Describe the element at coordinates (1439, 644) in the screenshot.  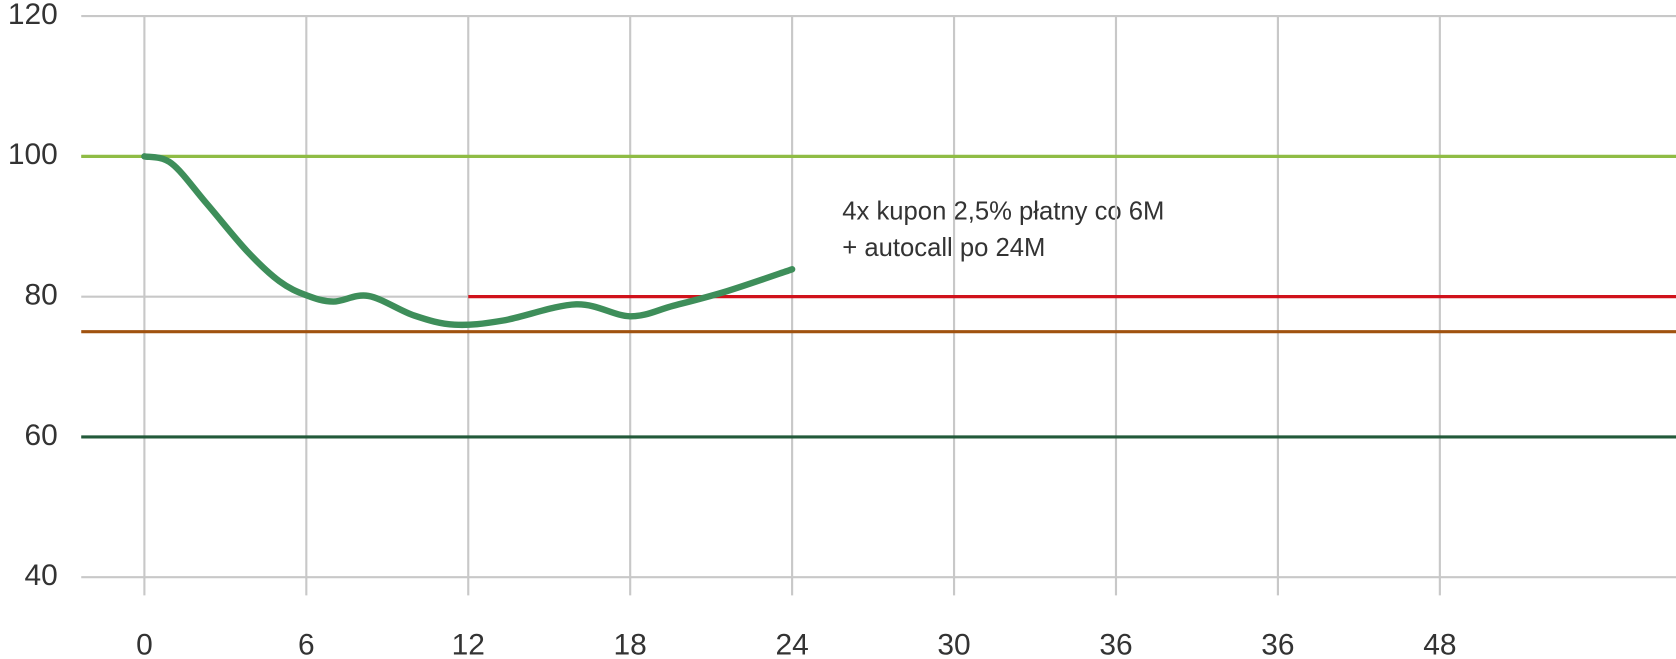
I see `x-tick-label: 48` at that location.